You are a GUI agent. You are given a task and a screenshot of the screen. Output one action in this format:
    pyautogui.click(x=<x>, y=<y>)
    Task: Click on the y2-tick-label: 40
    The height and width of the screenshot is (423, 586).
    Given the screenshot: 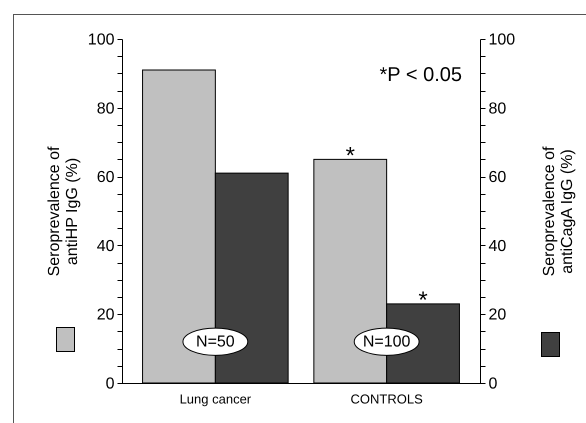 What is the action you would take?
    pyautogui.click(x=497, y=246)
    